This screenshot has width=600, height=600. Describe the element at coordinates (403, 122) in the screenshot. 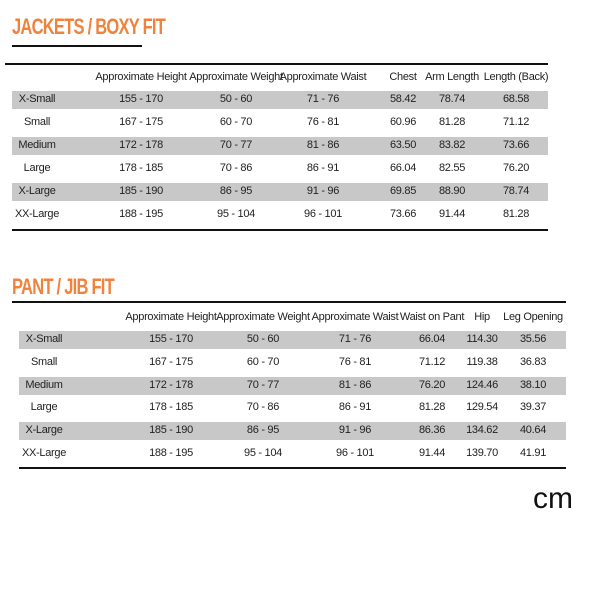

I see `table-cell: 60.96` at that location.